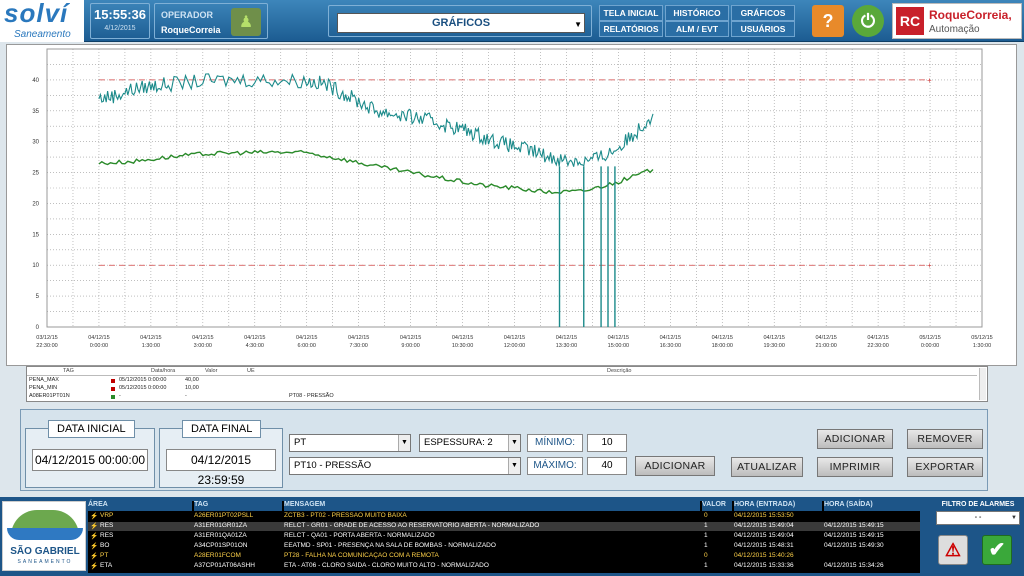 This screenshot has height=576, width=1024. What do you see at coordinates (910, 21) in the screenshot?
I see `vendor-mark: RC` at bounding box center [910, 21].